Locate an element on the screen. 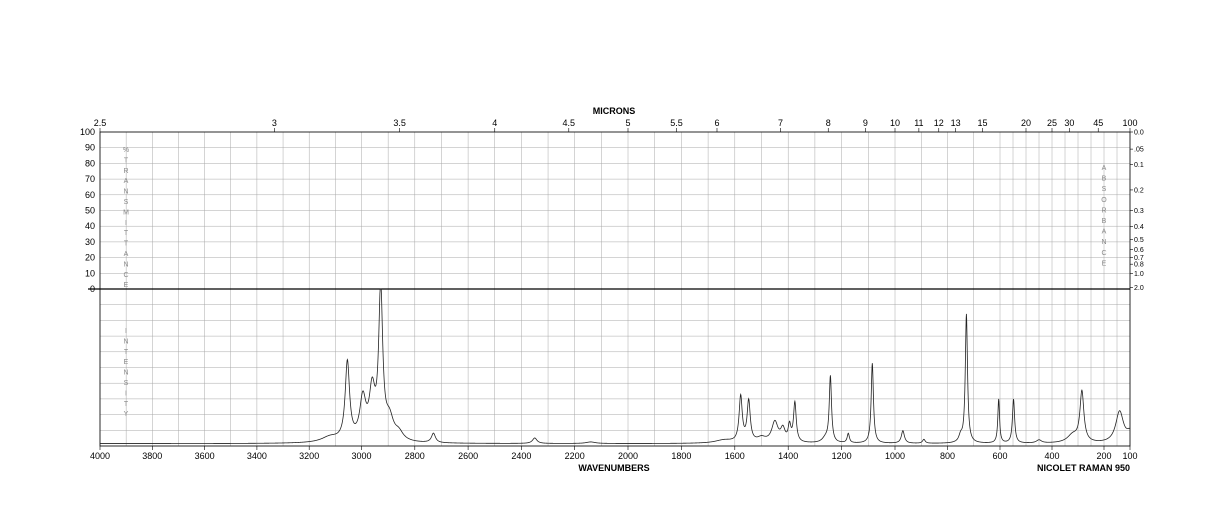  y-tick-label: 80 is located at coordinates (90, 163).